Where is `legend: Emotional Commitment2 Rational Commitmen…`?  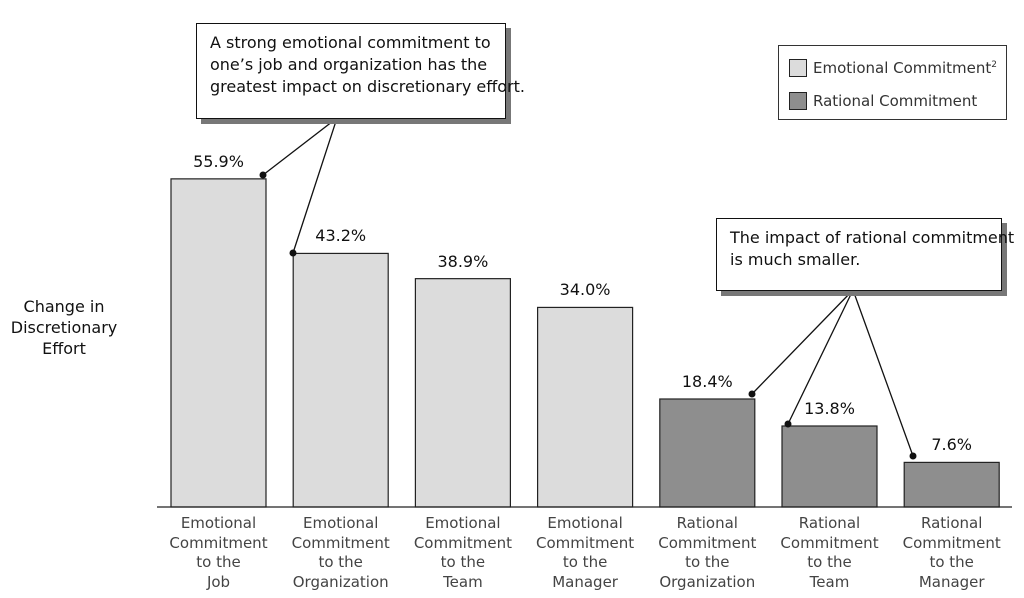
legend: Emotional Commitment2 Rational Commitmen… is located at coordinates (892, 82).